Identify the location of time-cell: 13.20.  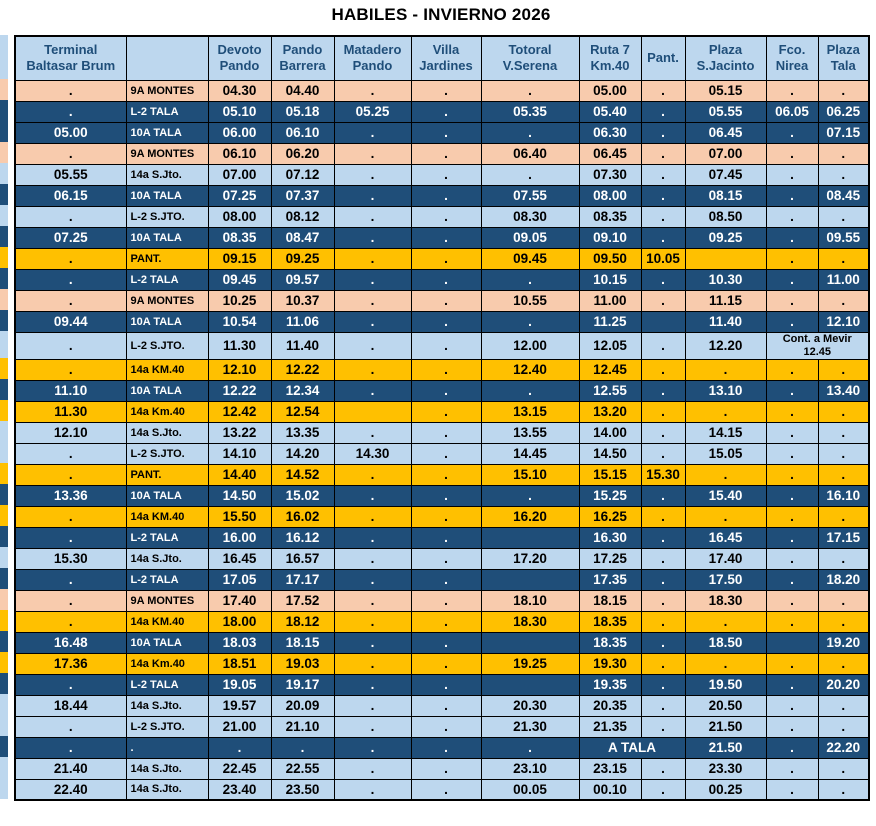
(610, 411).